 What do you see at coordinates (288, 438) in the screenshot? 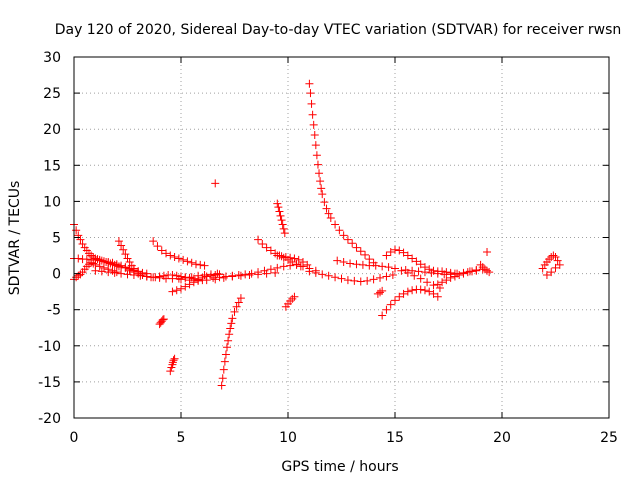
I see `x-tick-label: 10` at bounding box center [288, 438].